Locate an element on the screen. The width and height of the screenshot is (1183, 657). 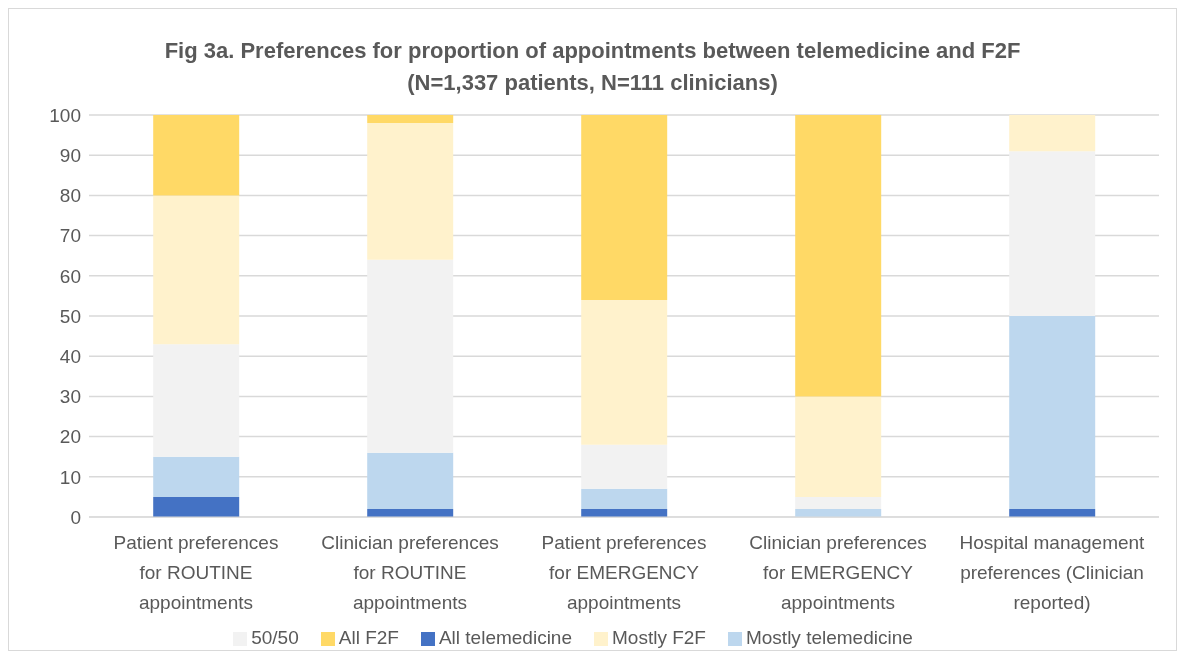
y-tick-label: 20 is located at coordinates (70, 437).